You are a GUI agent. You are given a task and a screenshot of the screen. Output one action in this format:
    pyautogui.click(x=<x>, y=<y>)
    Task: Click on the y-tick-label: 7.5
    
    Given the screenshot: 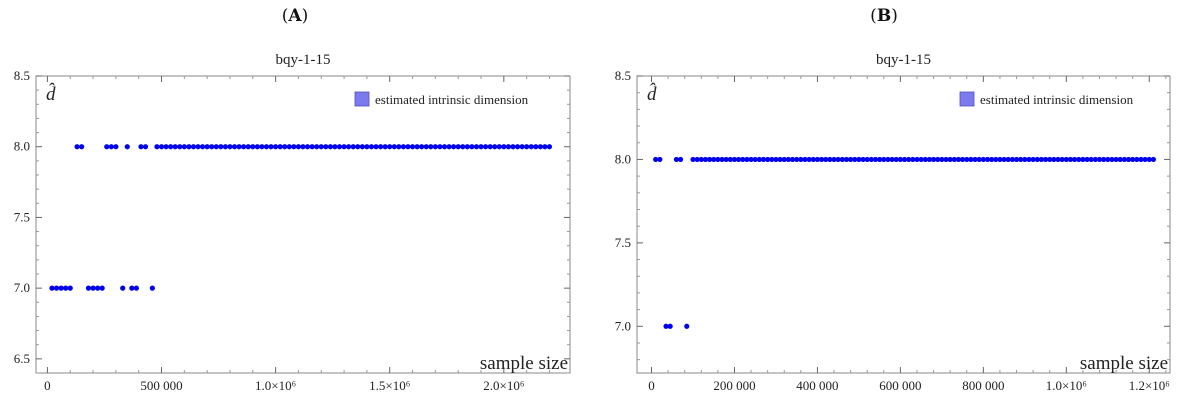 What is the action you would take?
    pyautogui.click(x=22, y=216)
    